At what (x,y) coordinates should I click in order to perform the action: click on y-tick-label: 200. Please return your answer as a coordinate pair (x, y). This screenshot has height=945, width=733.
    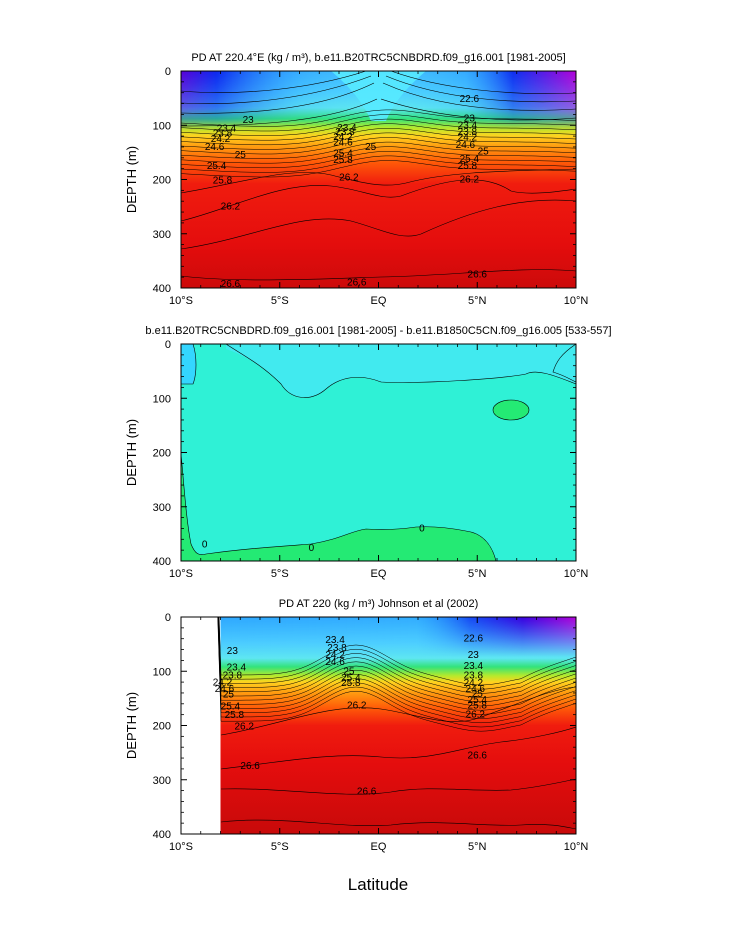
    Looking at the image, I should click on (162, 727).